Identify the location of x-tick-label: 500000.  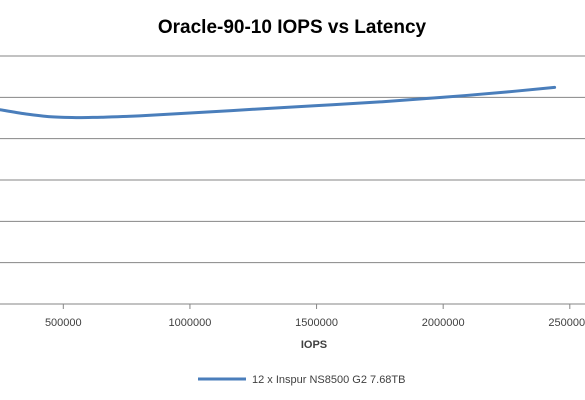
(63, 323).